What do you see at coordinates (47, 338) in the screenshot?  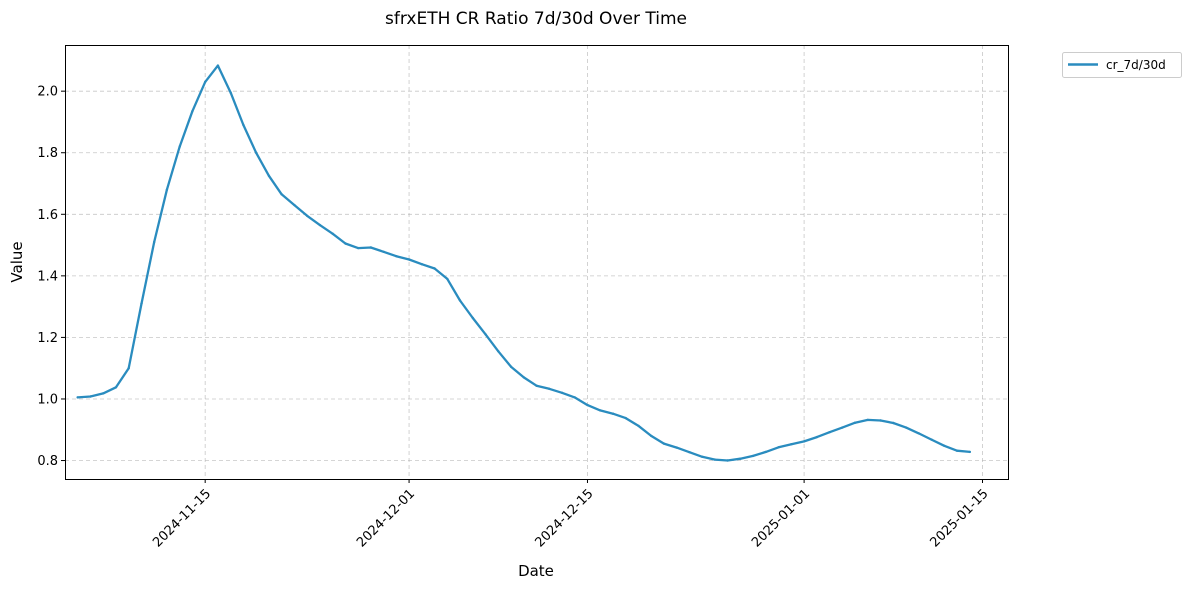 I see `y-tick-label: 1.2` at bounding box center [47, 338].